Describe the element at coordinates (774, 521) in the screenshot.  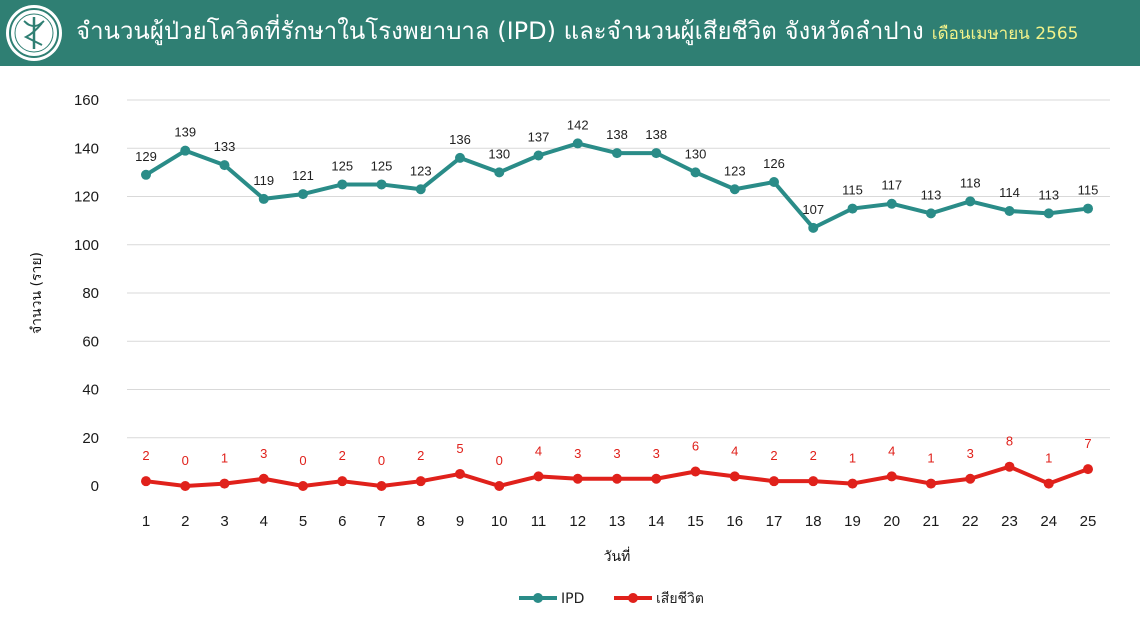
I see `x-tick-label: 17` at that location.